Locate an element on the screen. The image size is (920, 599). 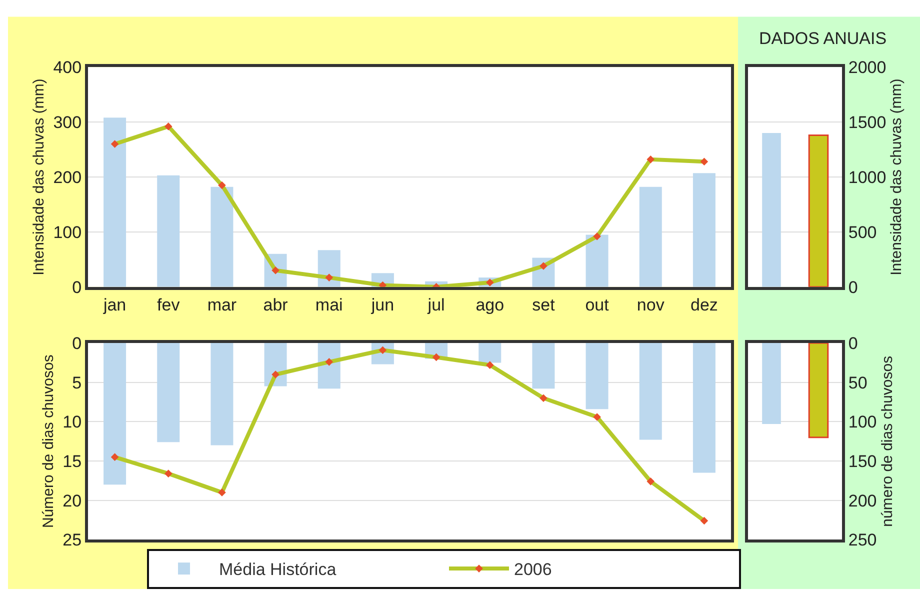
legend-label: 2006 is located at coordinates (533, 570).